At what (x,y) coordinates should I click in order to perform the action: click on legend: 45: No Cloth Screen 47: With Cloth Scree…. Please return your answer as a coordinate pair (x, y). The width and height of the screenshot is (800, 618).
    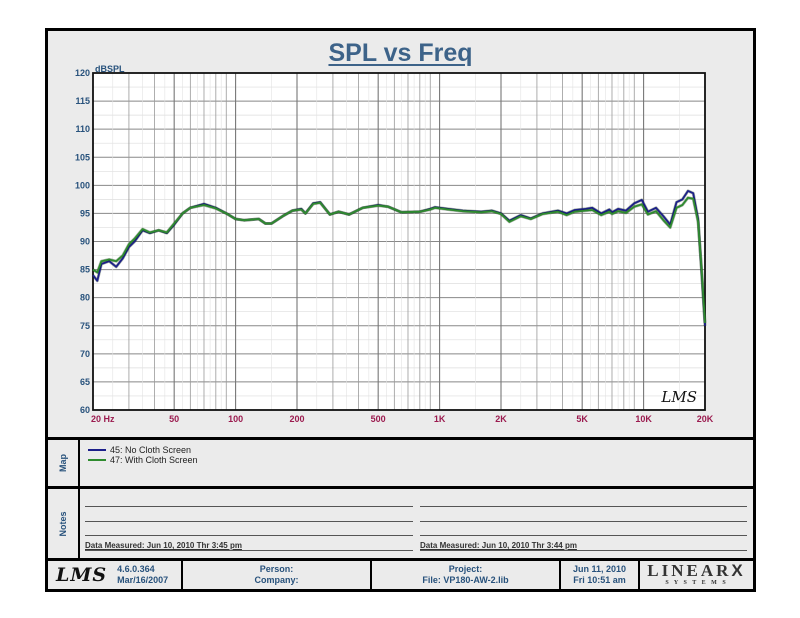
    Looking at the image, I should click on (143, 455).